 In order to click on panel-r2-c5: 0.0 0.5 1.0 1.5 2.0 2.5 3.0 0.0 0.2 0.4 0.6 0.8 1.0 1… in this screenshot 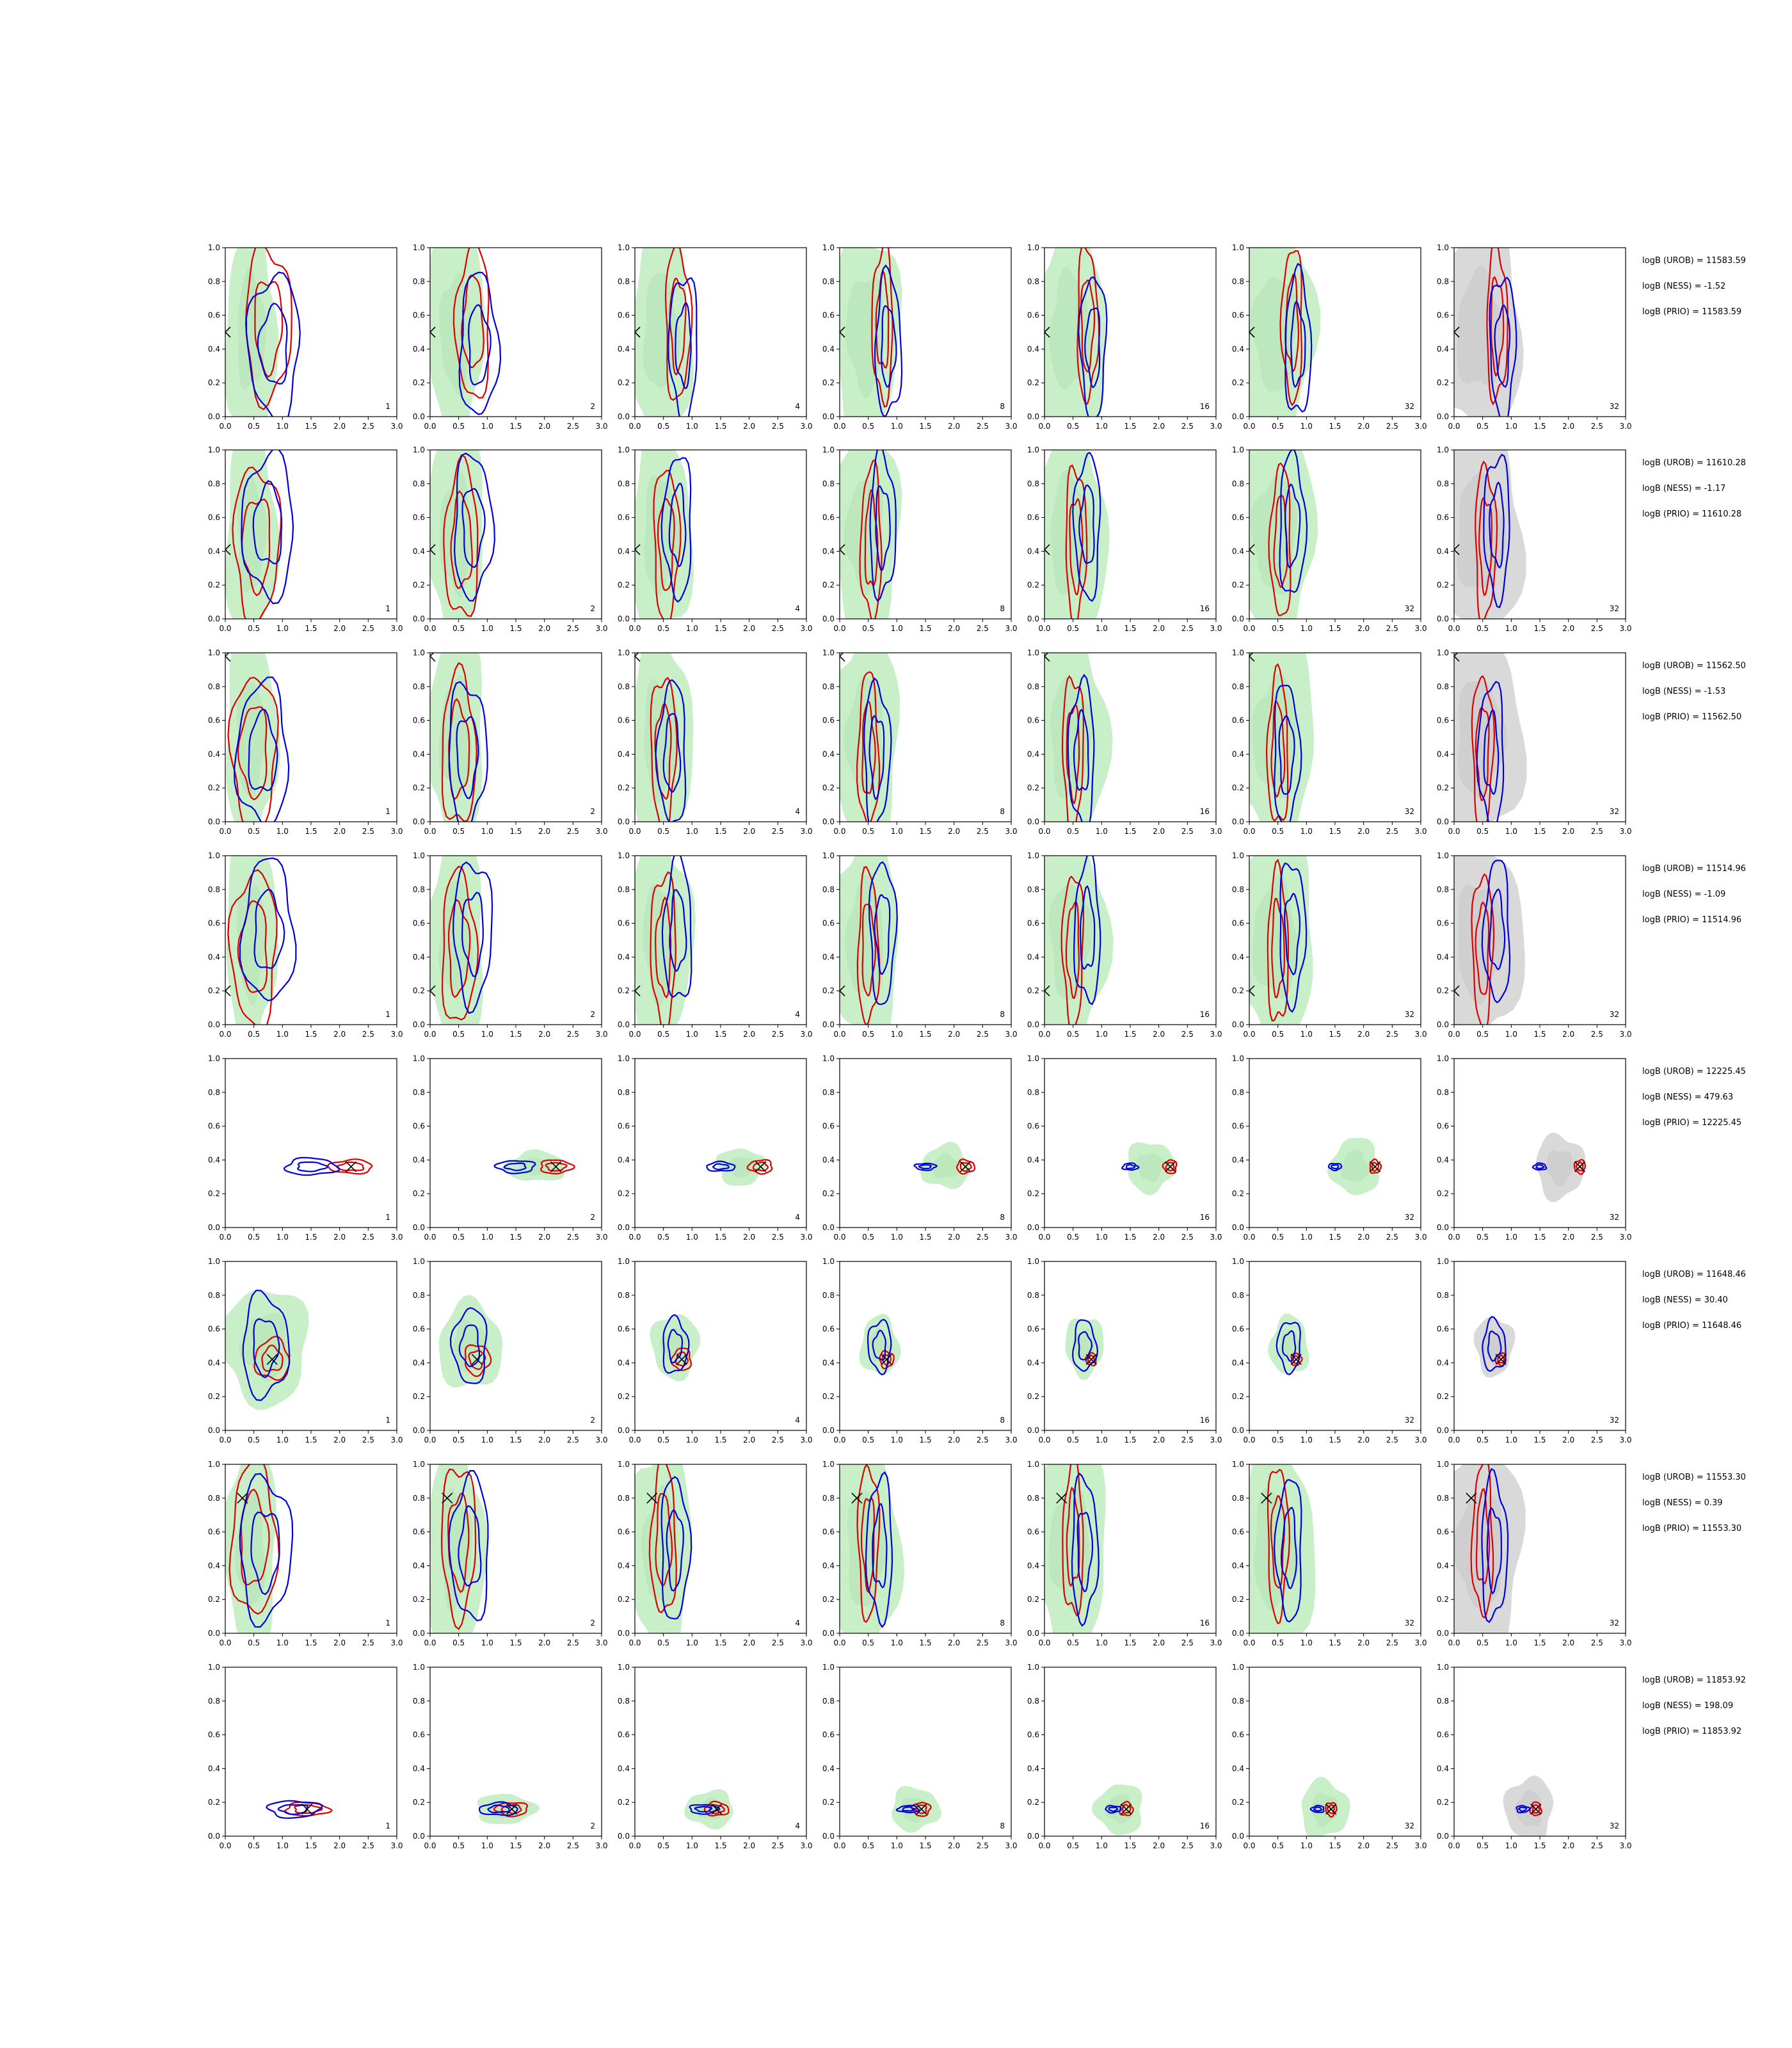, I will do `click(1124, 539)`.